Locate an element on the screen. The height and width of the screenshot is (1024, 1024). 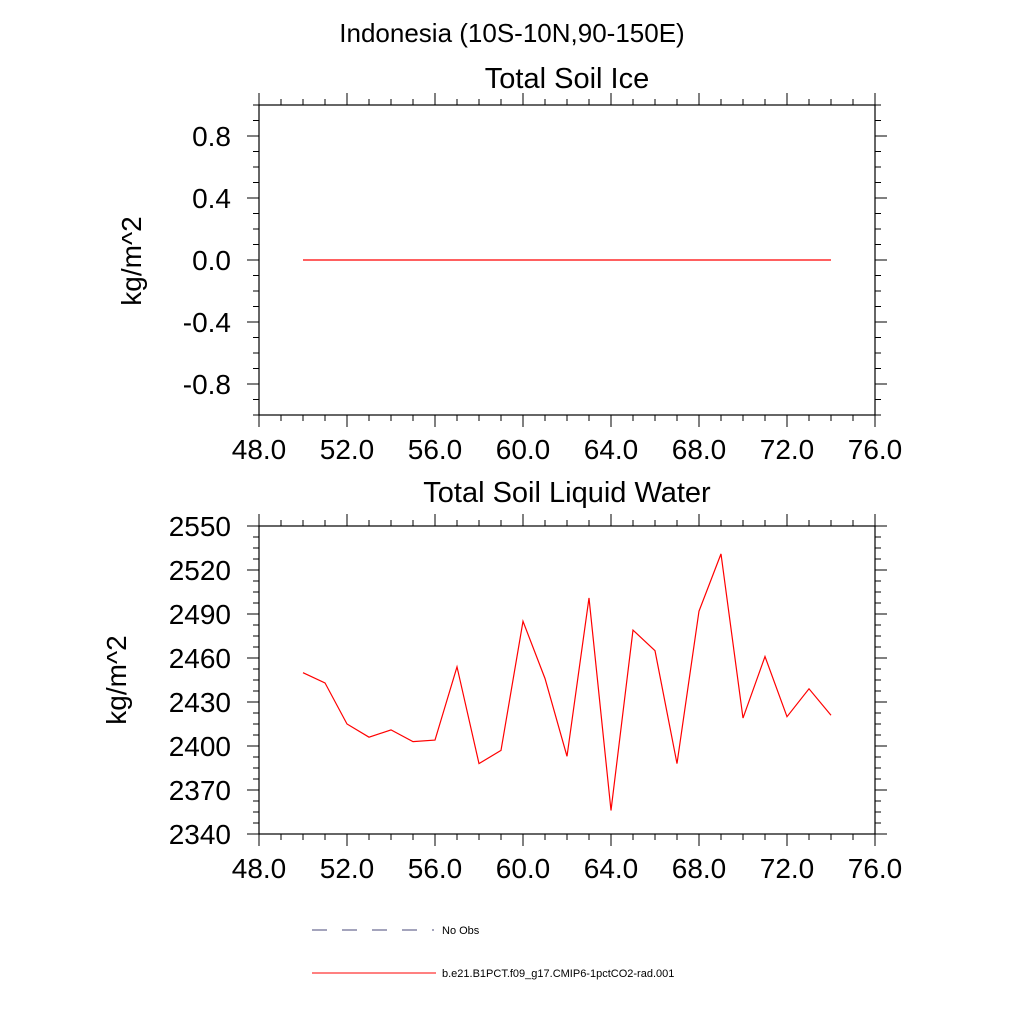
y-tick-label: 2520 is located at coordinates (200, 570).